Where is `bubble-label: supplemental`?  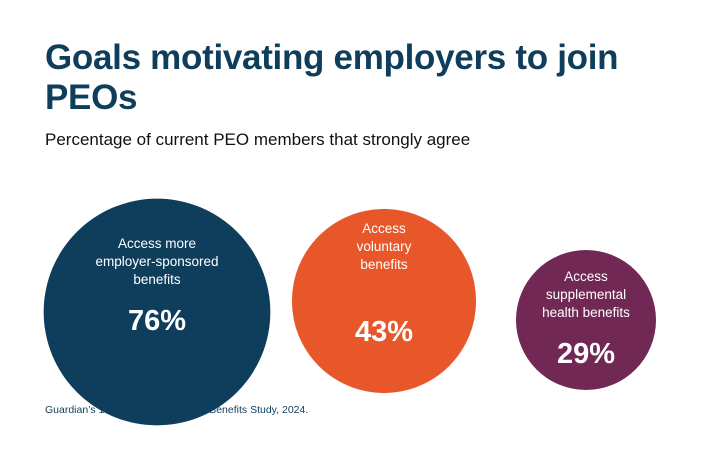 bubble-label: supplemental is located at coordinates (586, 294).